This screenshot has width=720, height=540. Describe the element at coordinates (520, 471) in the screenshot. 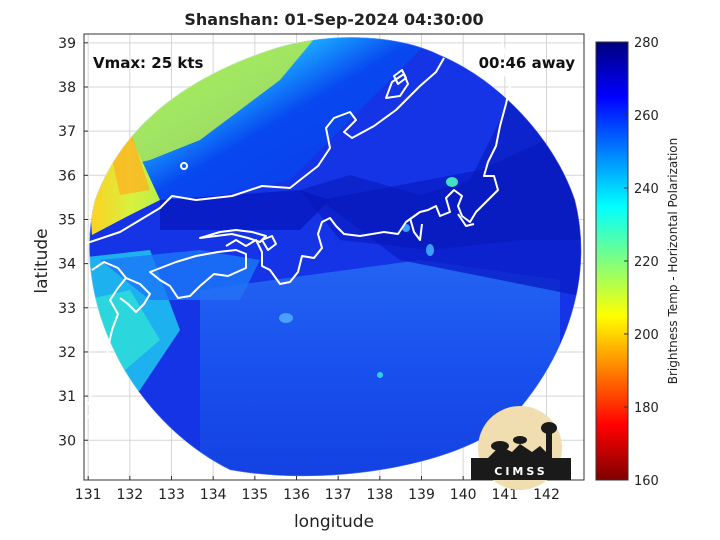

I see `logo-text: CIMSS` at that location.